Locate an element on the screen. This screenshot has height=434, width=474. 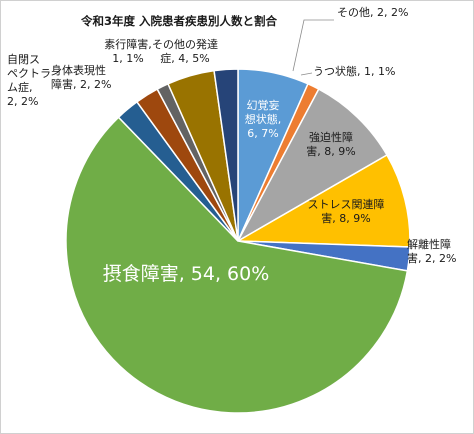
slice-label-line: 強迫性障 is located at coordinates (331, 137).